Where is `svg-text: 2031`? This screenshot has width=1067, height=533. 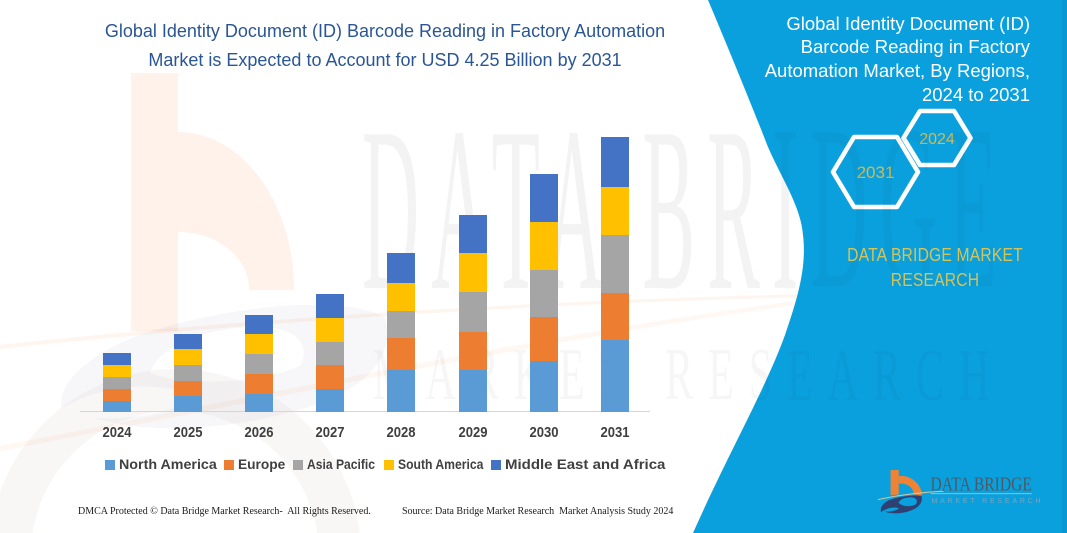 svg-text: 2031 is located at coordinates (876, 172).